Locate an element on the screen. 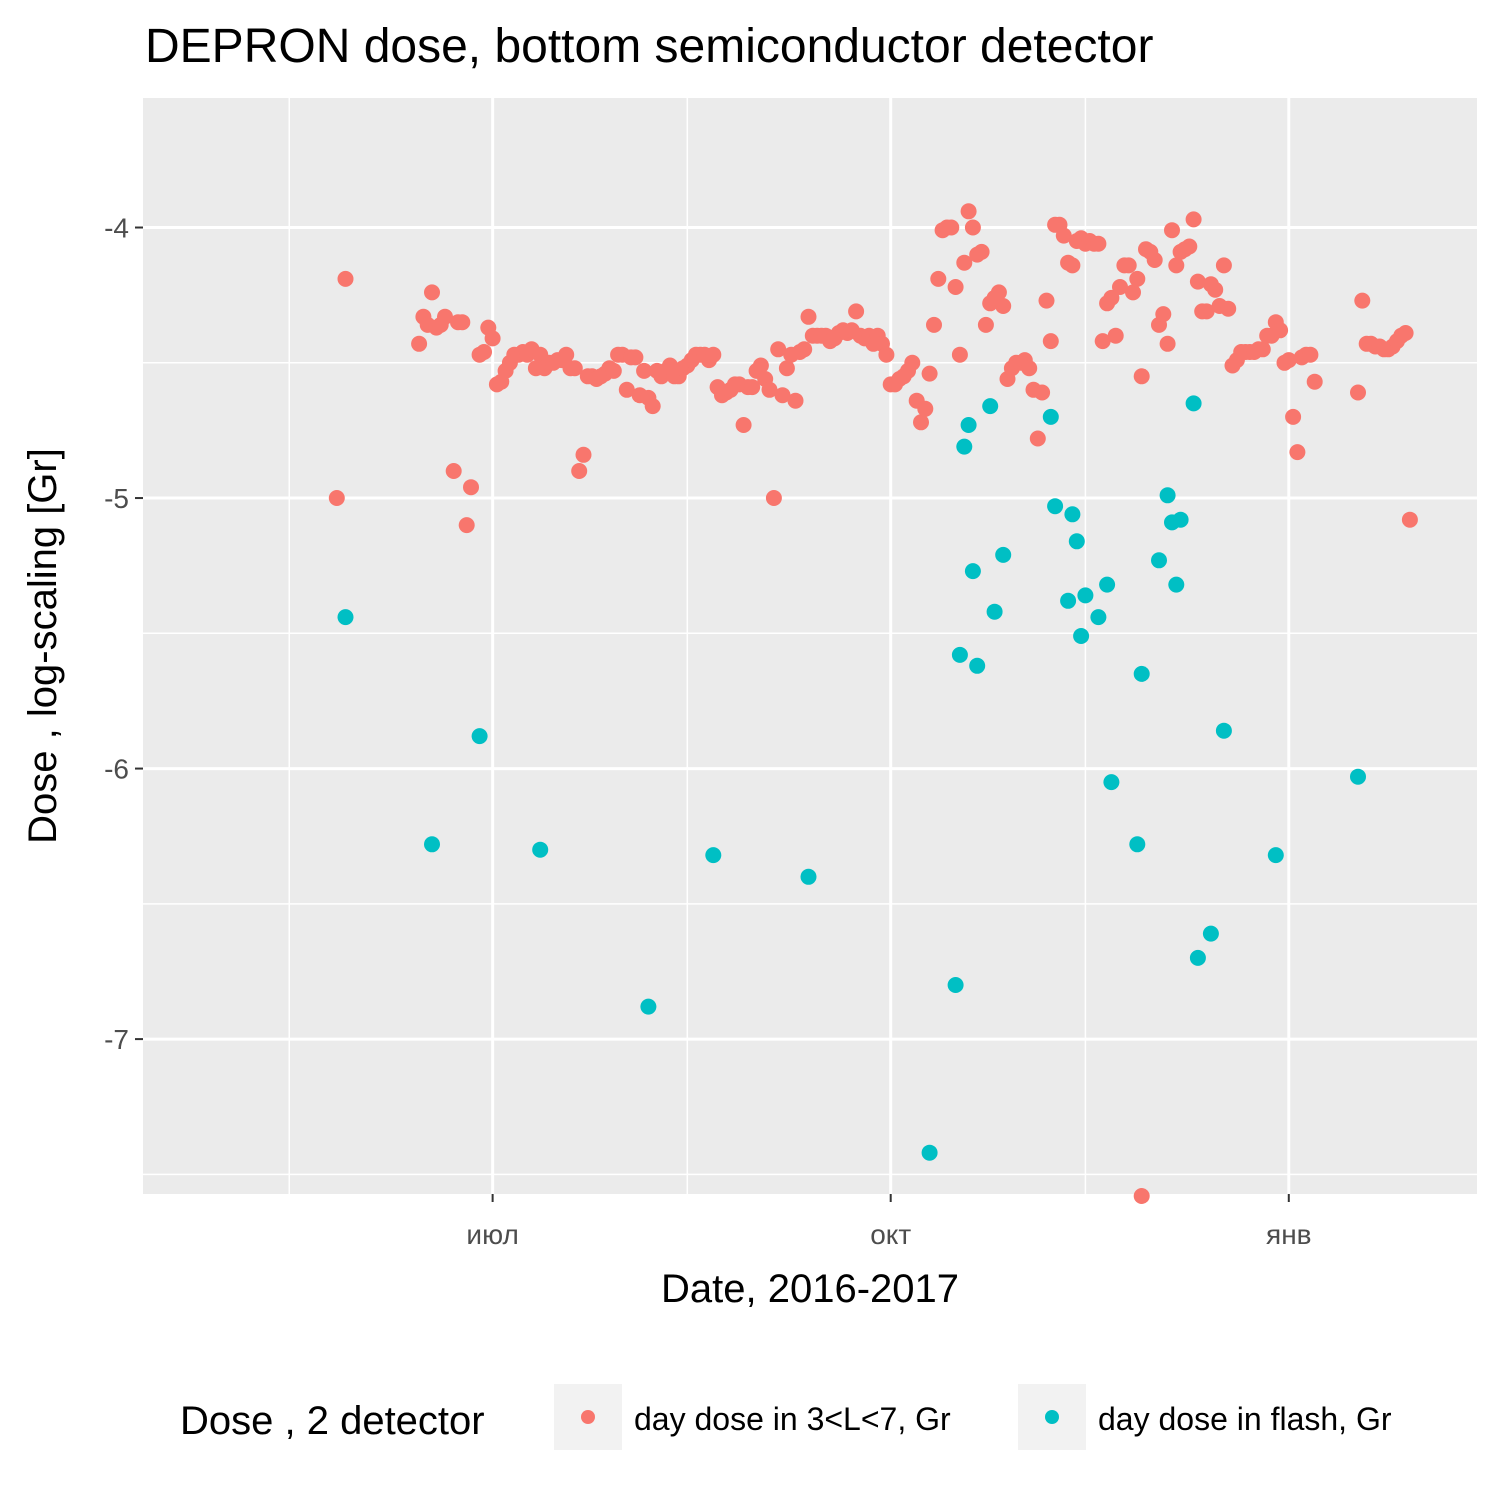  x-axis-label: Date, 2016-2017 is located at coordinates (810, 1289).